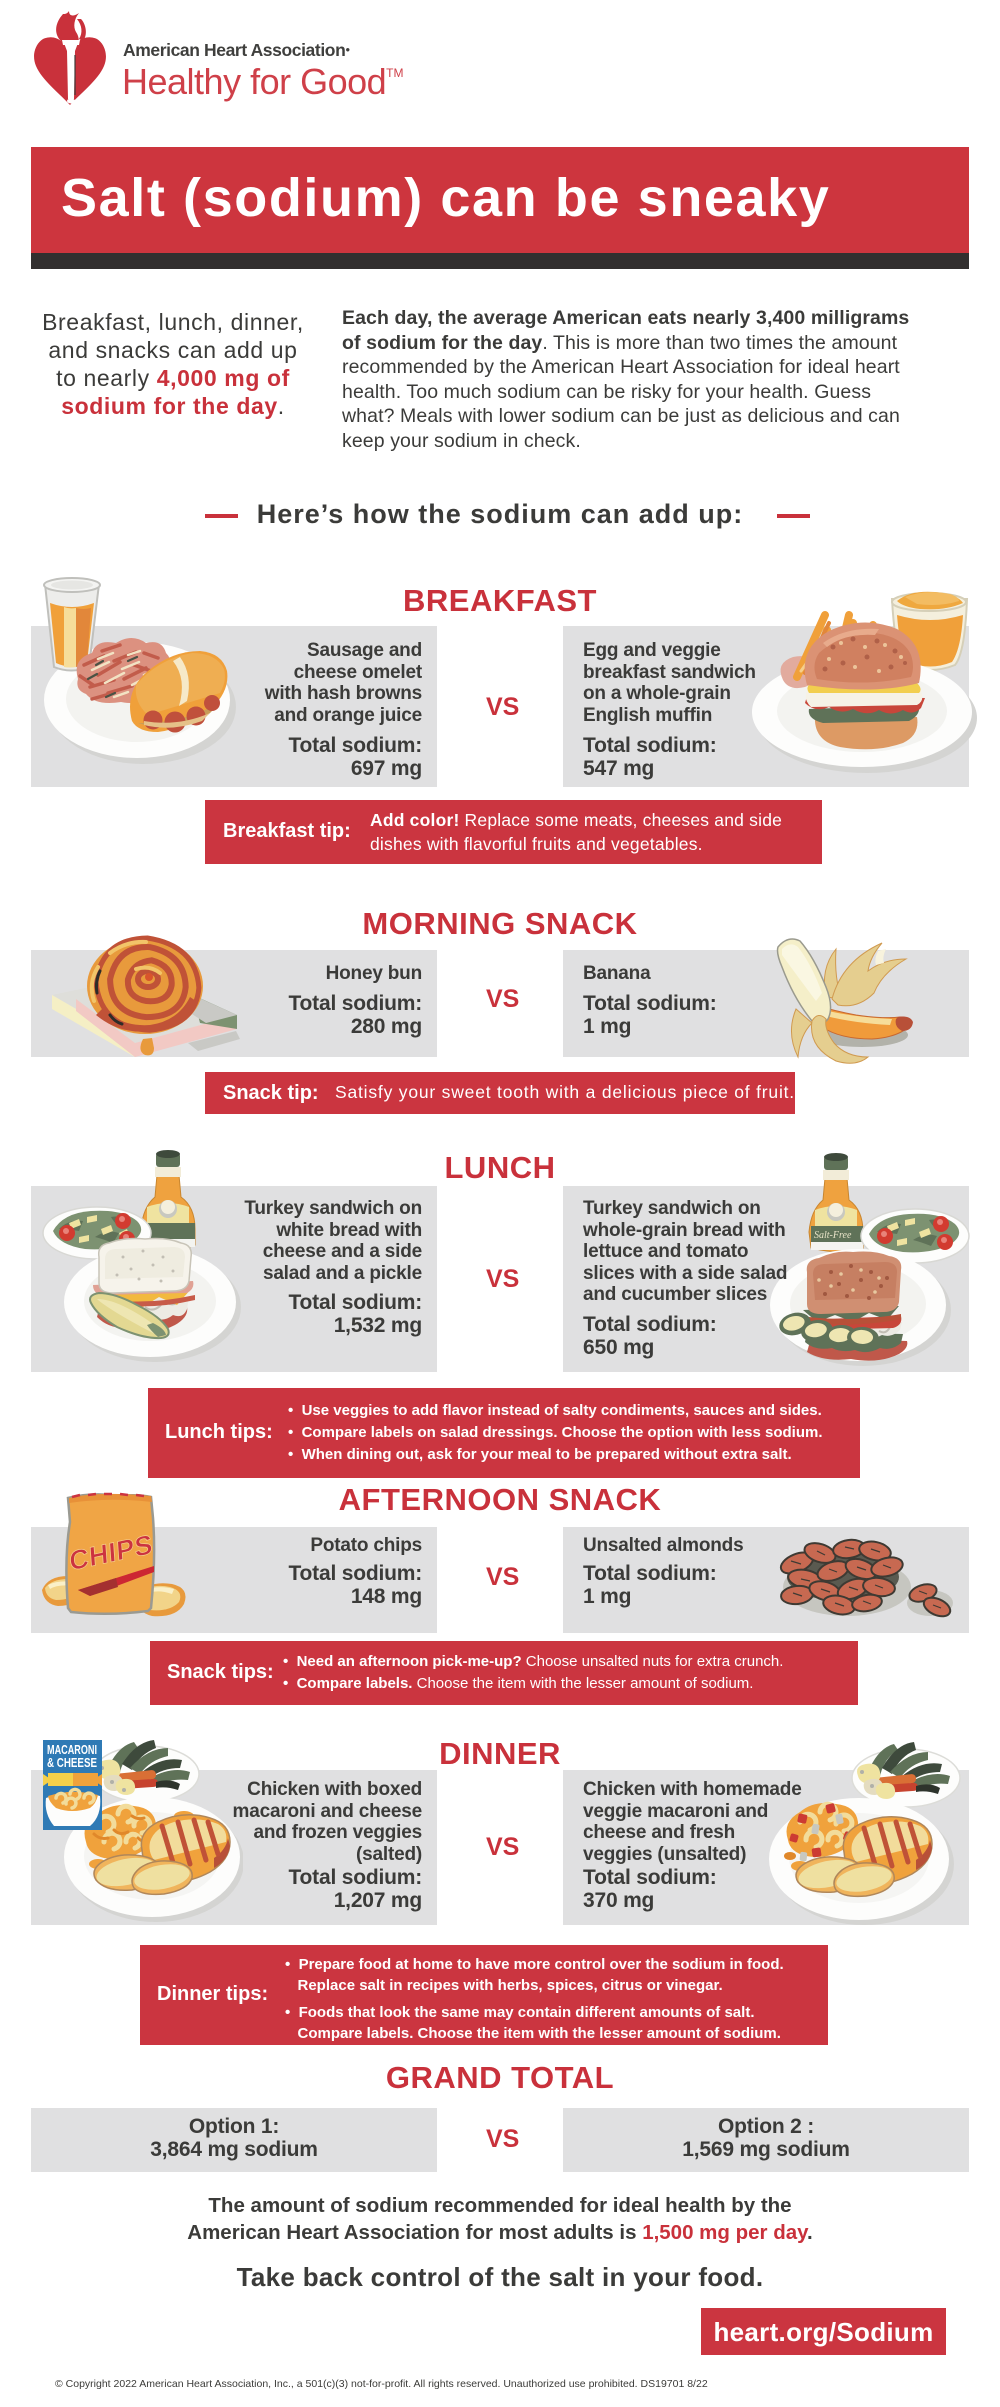  What do you see at coordinates (833, 1235) in the screenshot?
I see `svg-text: Salt-Free` at bounding box center [833, 1235].